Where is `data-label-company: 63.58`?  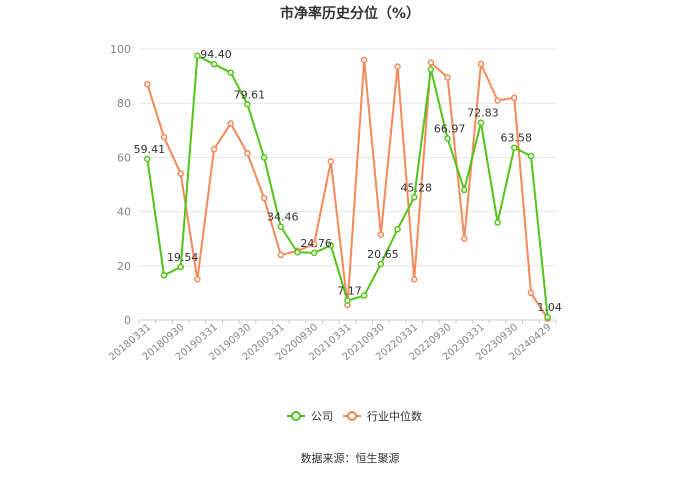
data-label-company: 63.58 is located at coordinates (517, 138).